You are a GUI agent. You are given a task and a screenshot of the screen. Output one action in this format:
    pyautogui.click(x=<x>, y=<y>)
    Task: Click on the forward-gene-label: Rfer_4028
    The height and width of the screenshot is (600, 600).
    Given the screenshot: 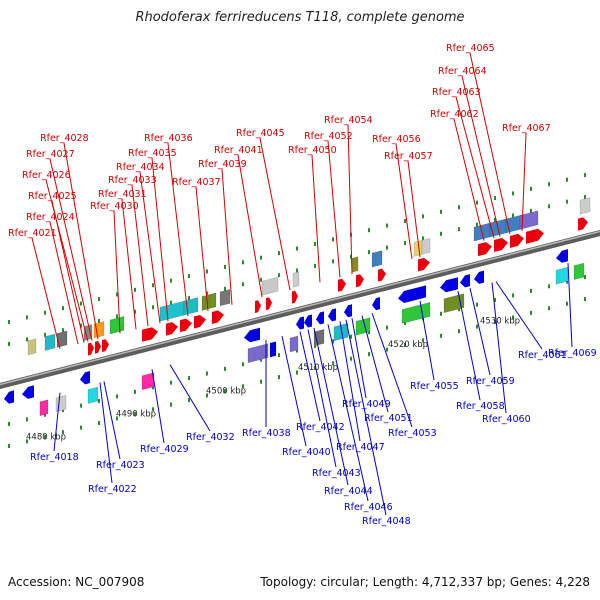 What is the action you would take?
    pyautogui.click(x=64, y=138)
    